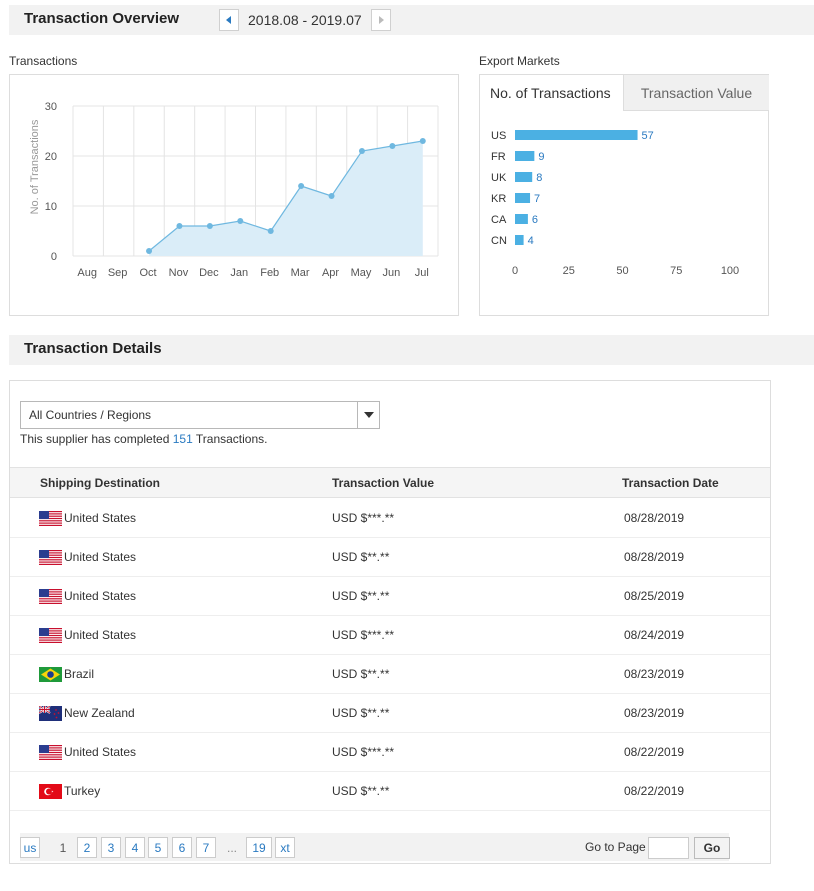  I want to click on pagination-page-4: 4, so click(135, 847).